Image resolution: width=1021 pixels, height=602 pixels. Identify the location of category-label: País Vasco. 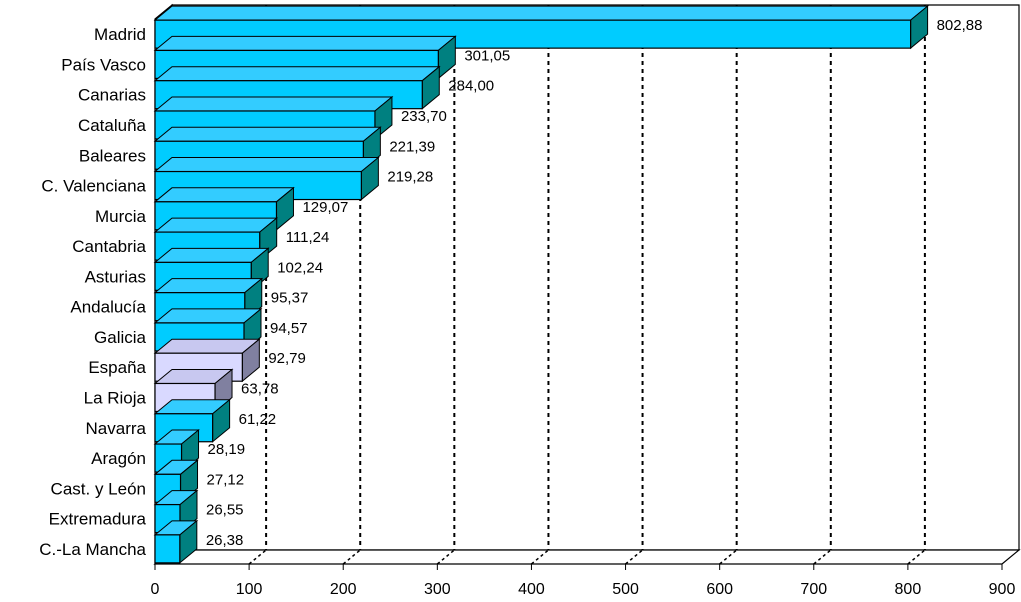
(103, 64).